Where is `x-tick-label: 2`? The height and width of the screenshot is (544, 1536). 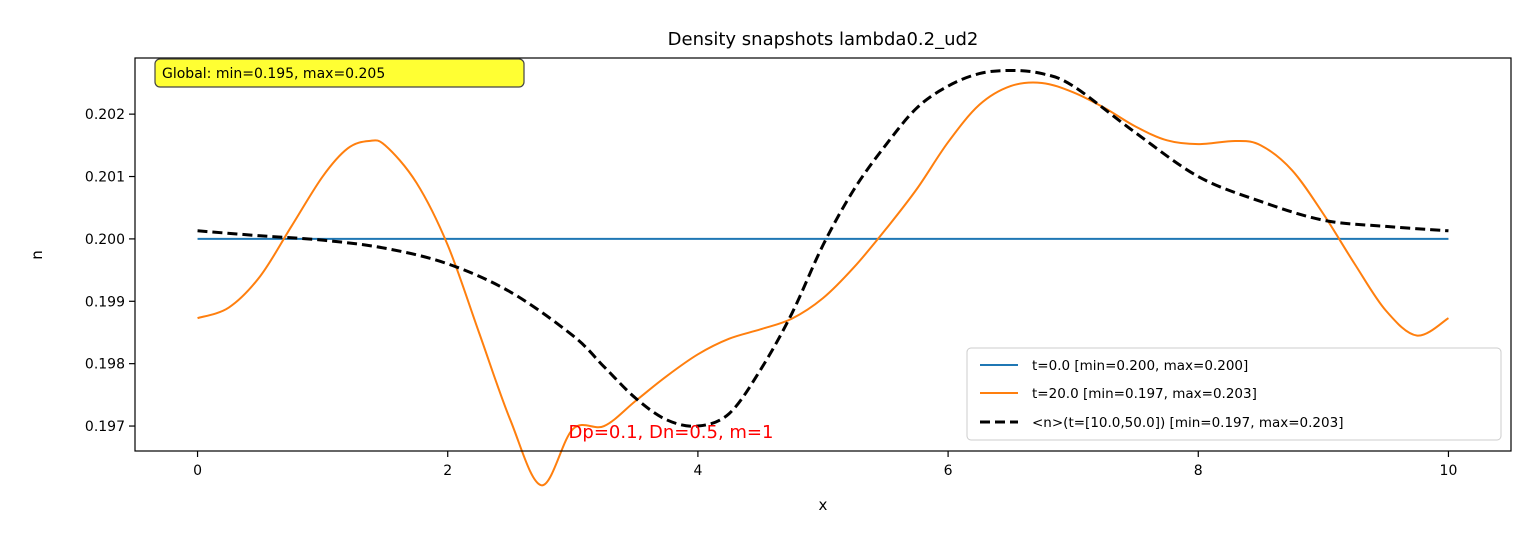 x-tick-label: 2 is located at coordinates (447, 471).